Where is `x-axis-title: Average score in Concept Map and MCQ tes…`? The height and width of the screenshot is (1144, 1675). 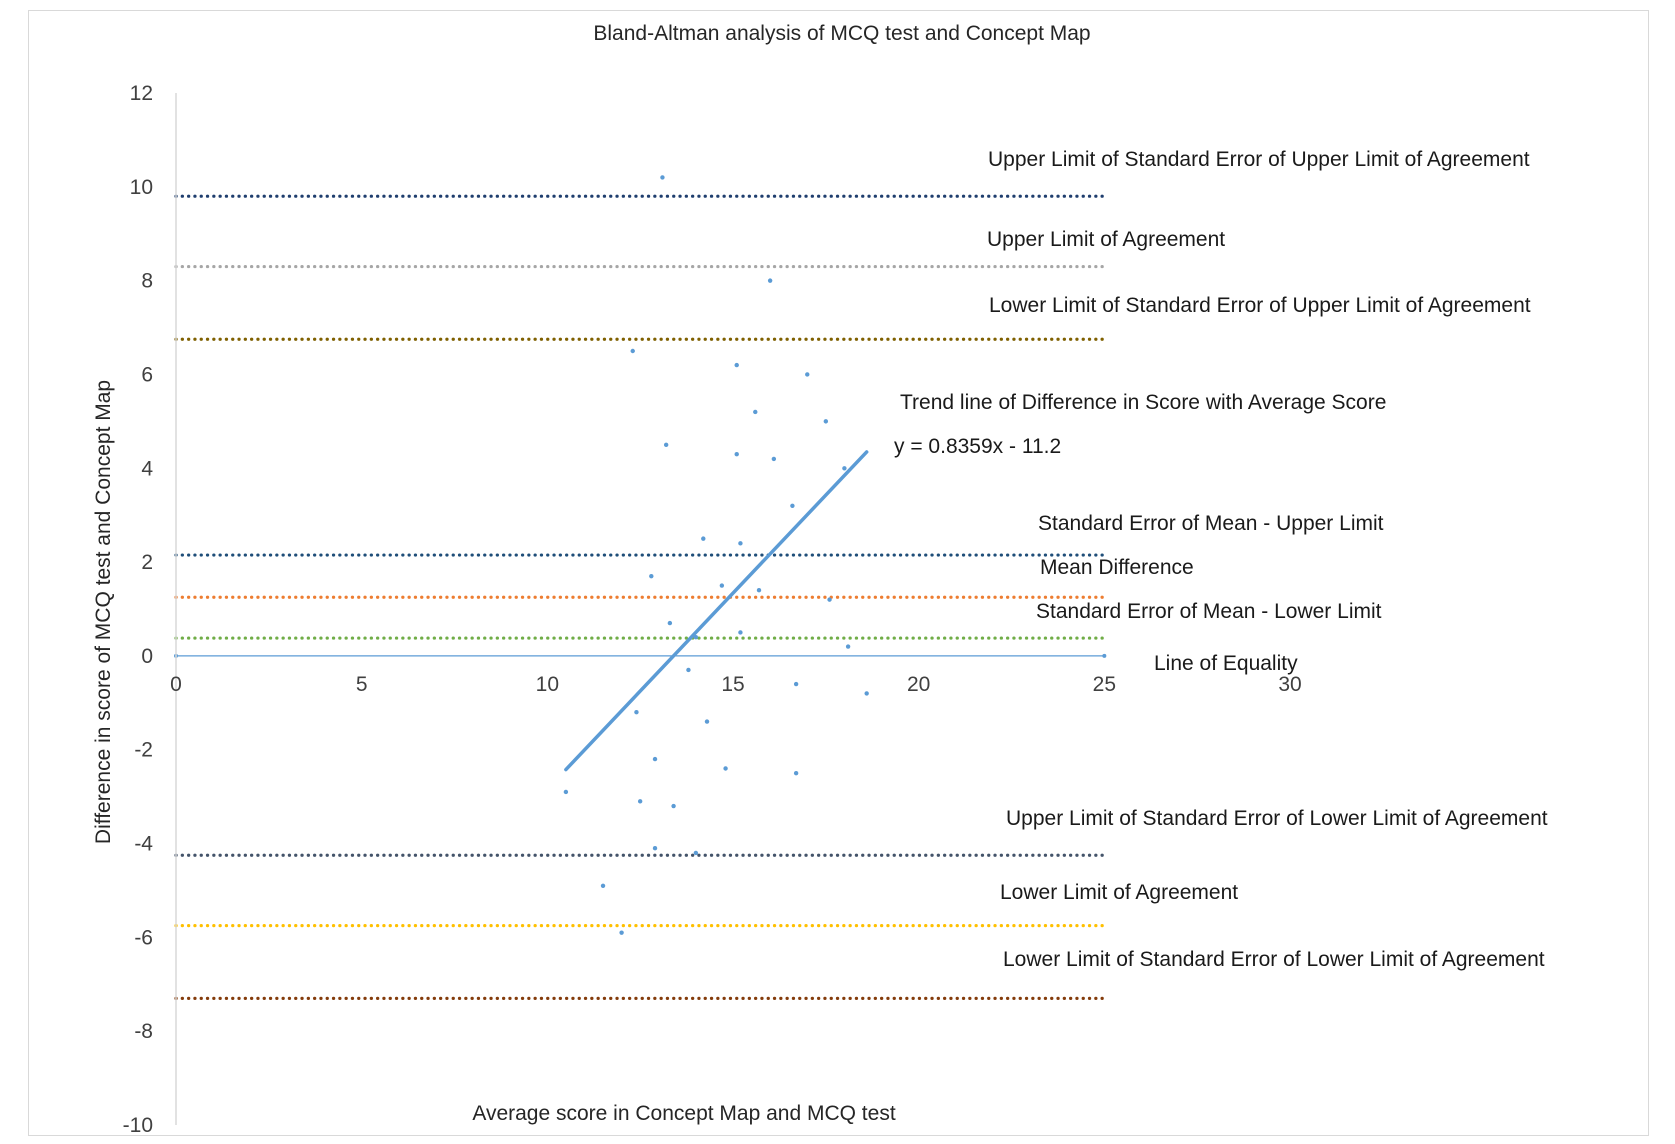
x-axis-title: Average score in Concept Map and MCQ tes… is located at coordinates (683, 1113).